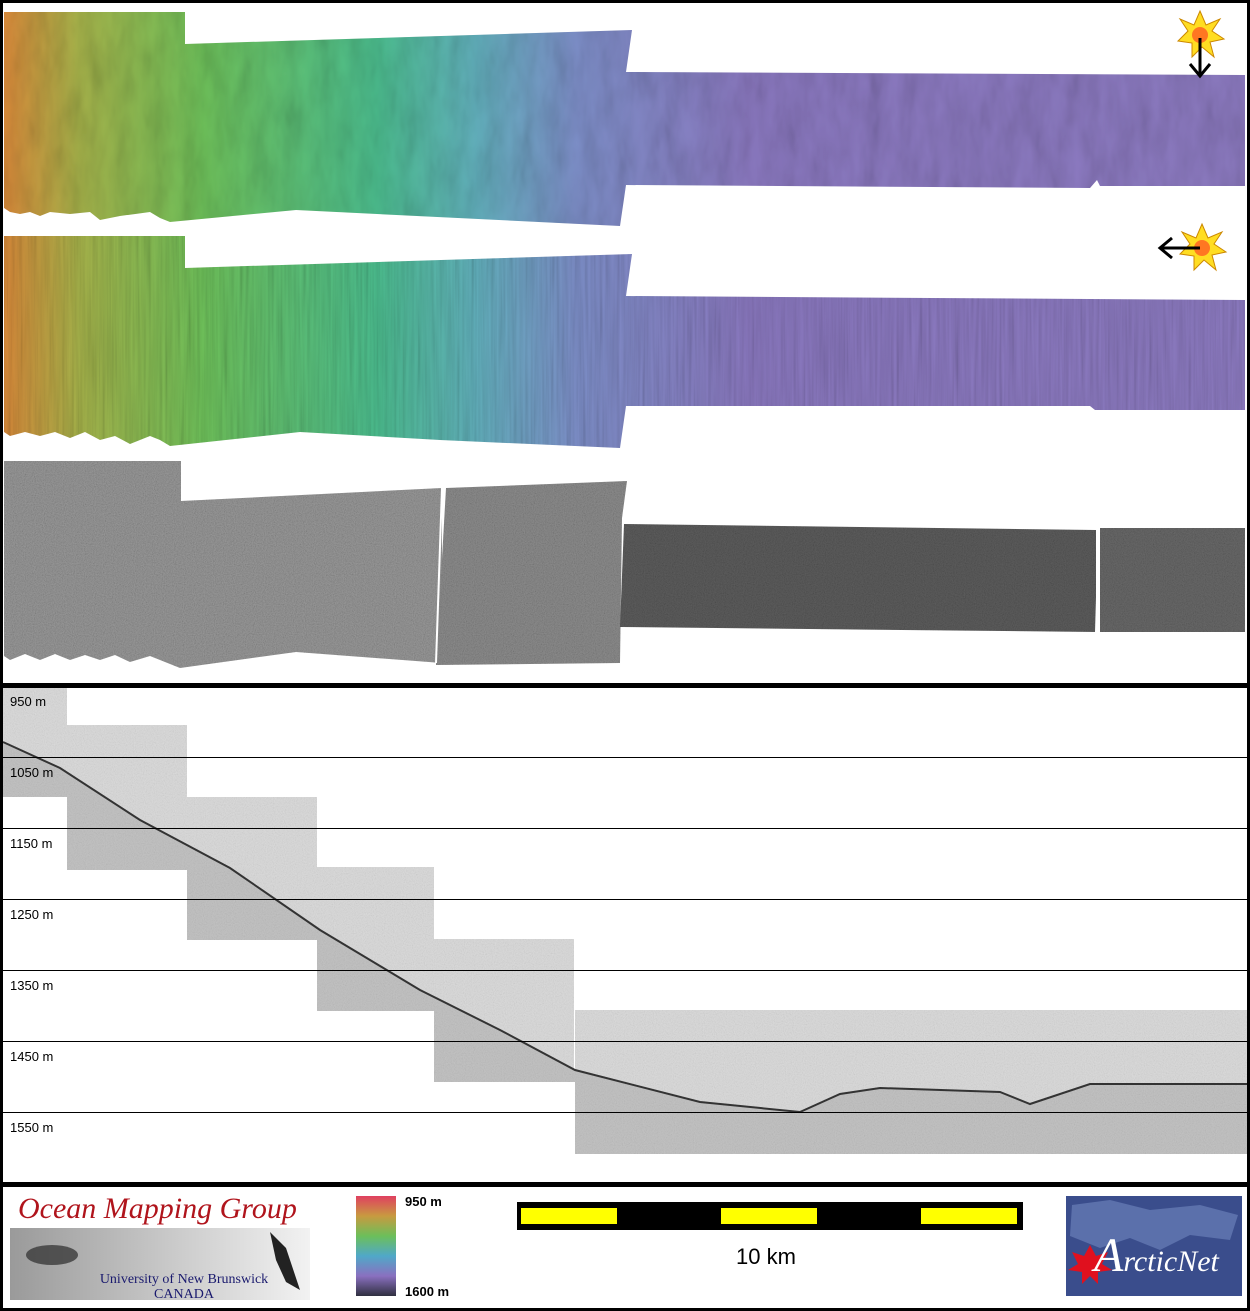 This screenshot has height=1311, width=1250. What do you see at coordinates (157, 1208) in the screenshot?
I see `omg-title: Ocean Mapping Group` at bounding box center [157, 1208].